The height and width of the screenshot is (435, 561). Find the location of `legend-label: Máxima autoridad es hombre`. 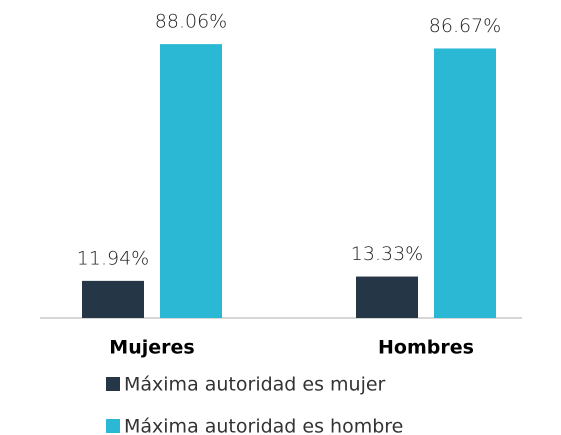

legend-label: Máxima autoridad es hombre is located at coordinates (263, 425).